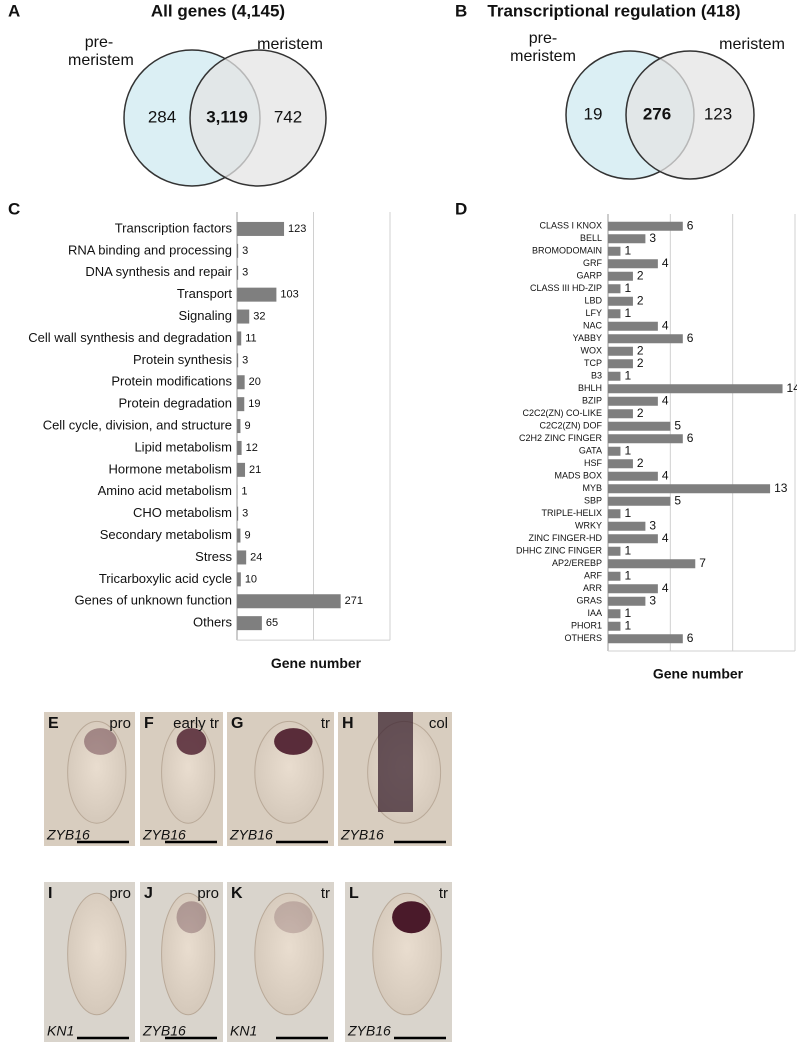 This screenshot has height=1045, width=797. What do you see at coordinates (250, 338) in the screenshot?
I see `value-label: 11` at bounding box center [250, 338].